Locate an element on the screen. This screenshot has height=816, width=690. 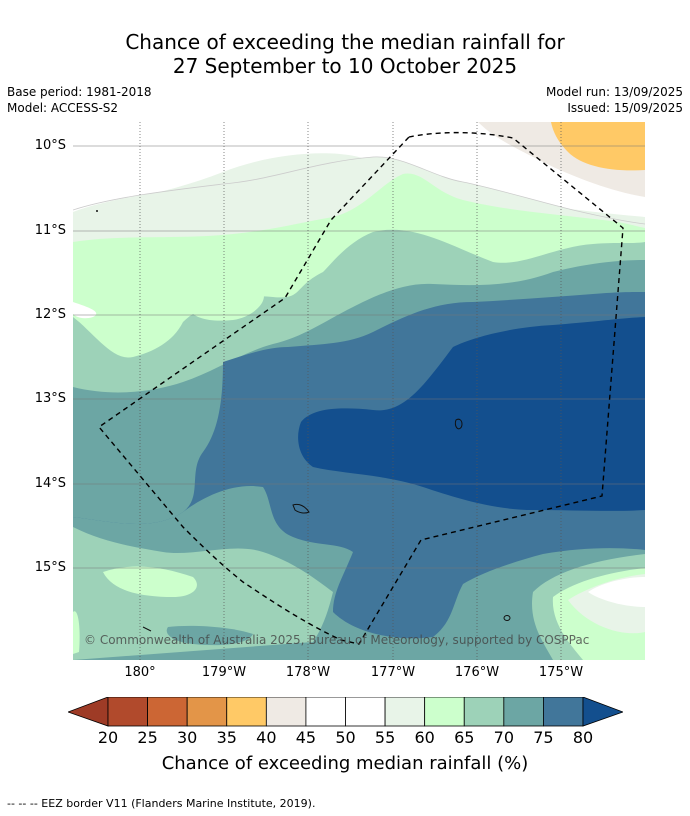
lon-label: 180° is located at coordinates (140, 672).